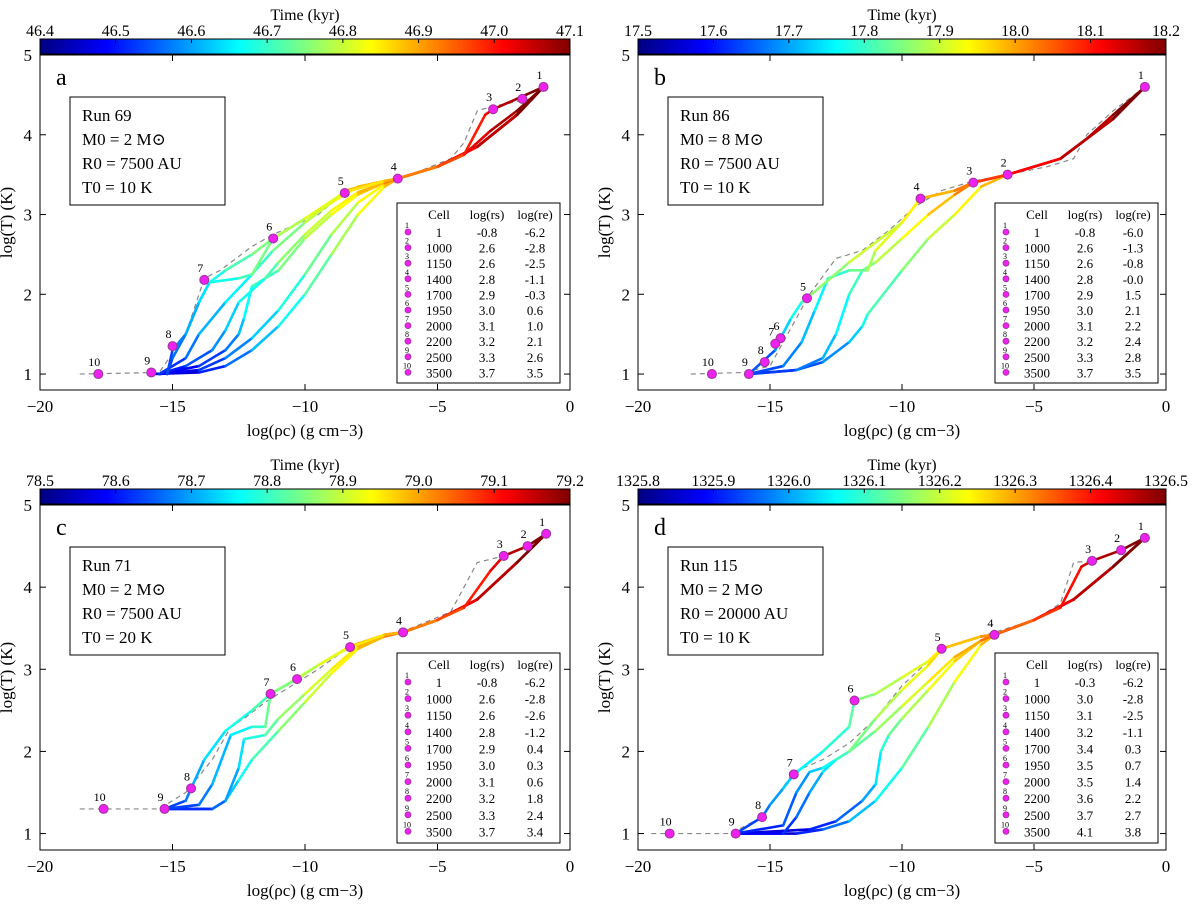 This screenshot has height=905, width=1200. What do you see at coordinates (407, 272) in the screenshot?
I see `cell-table-index: 4` at bounding box center [407, 272].